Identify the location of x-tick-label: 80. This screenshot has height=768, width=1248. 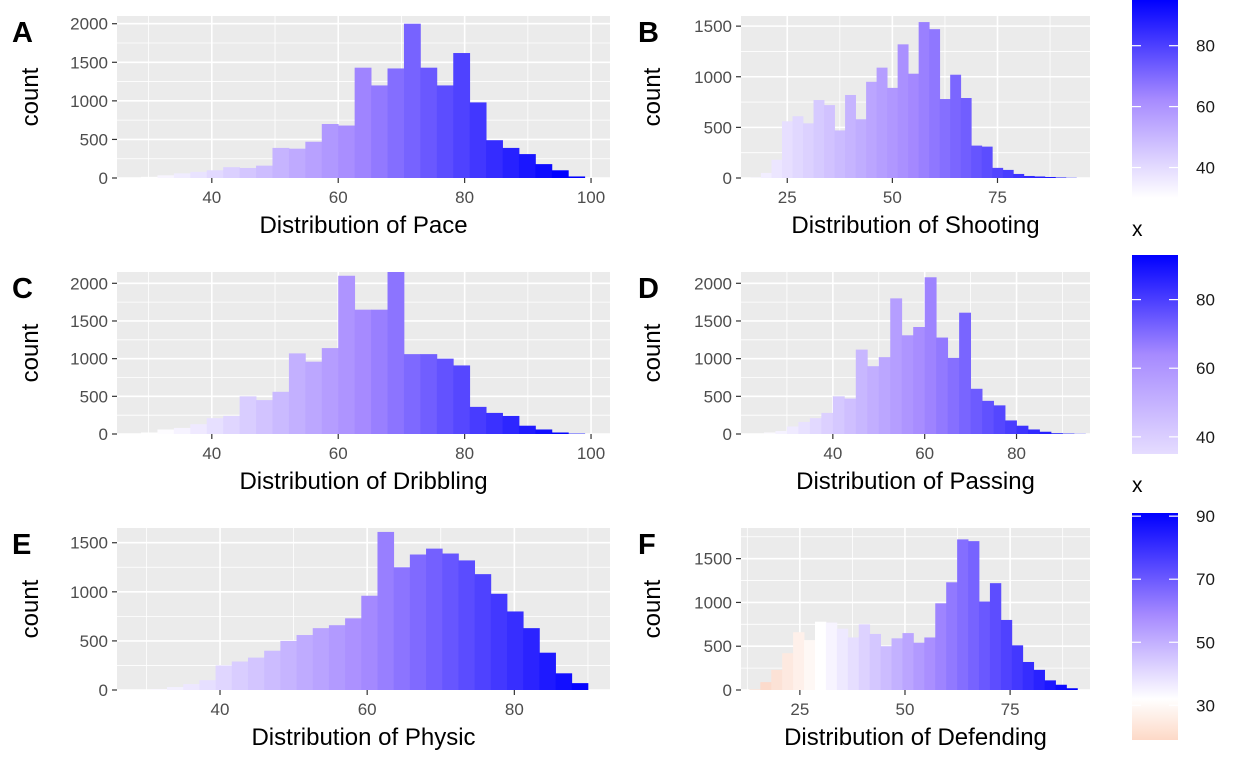
(1016, 453).